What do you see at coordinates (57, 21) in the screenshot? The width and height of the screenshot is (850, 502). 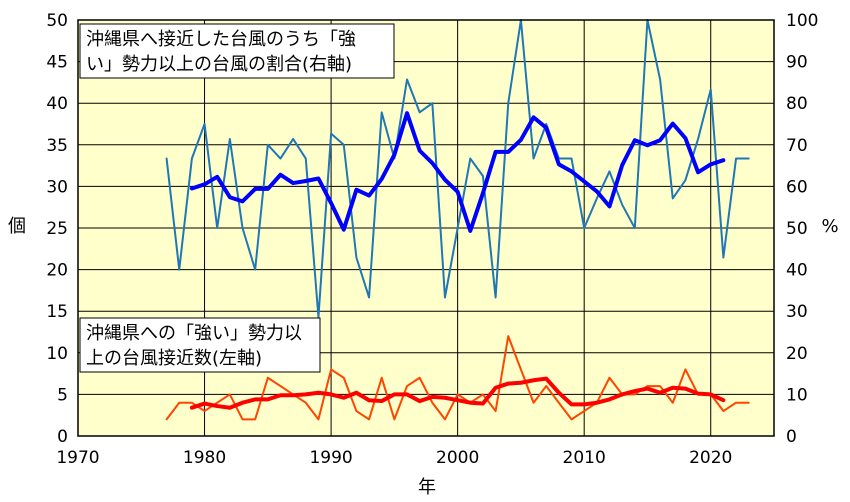 I see `y-tick-label-left: 50` at bounding box center [57, 21].